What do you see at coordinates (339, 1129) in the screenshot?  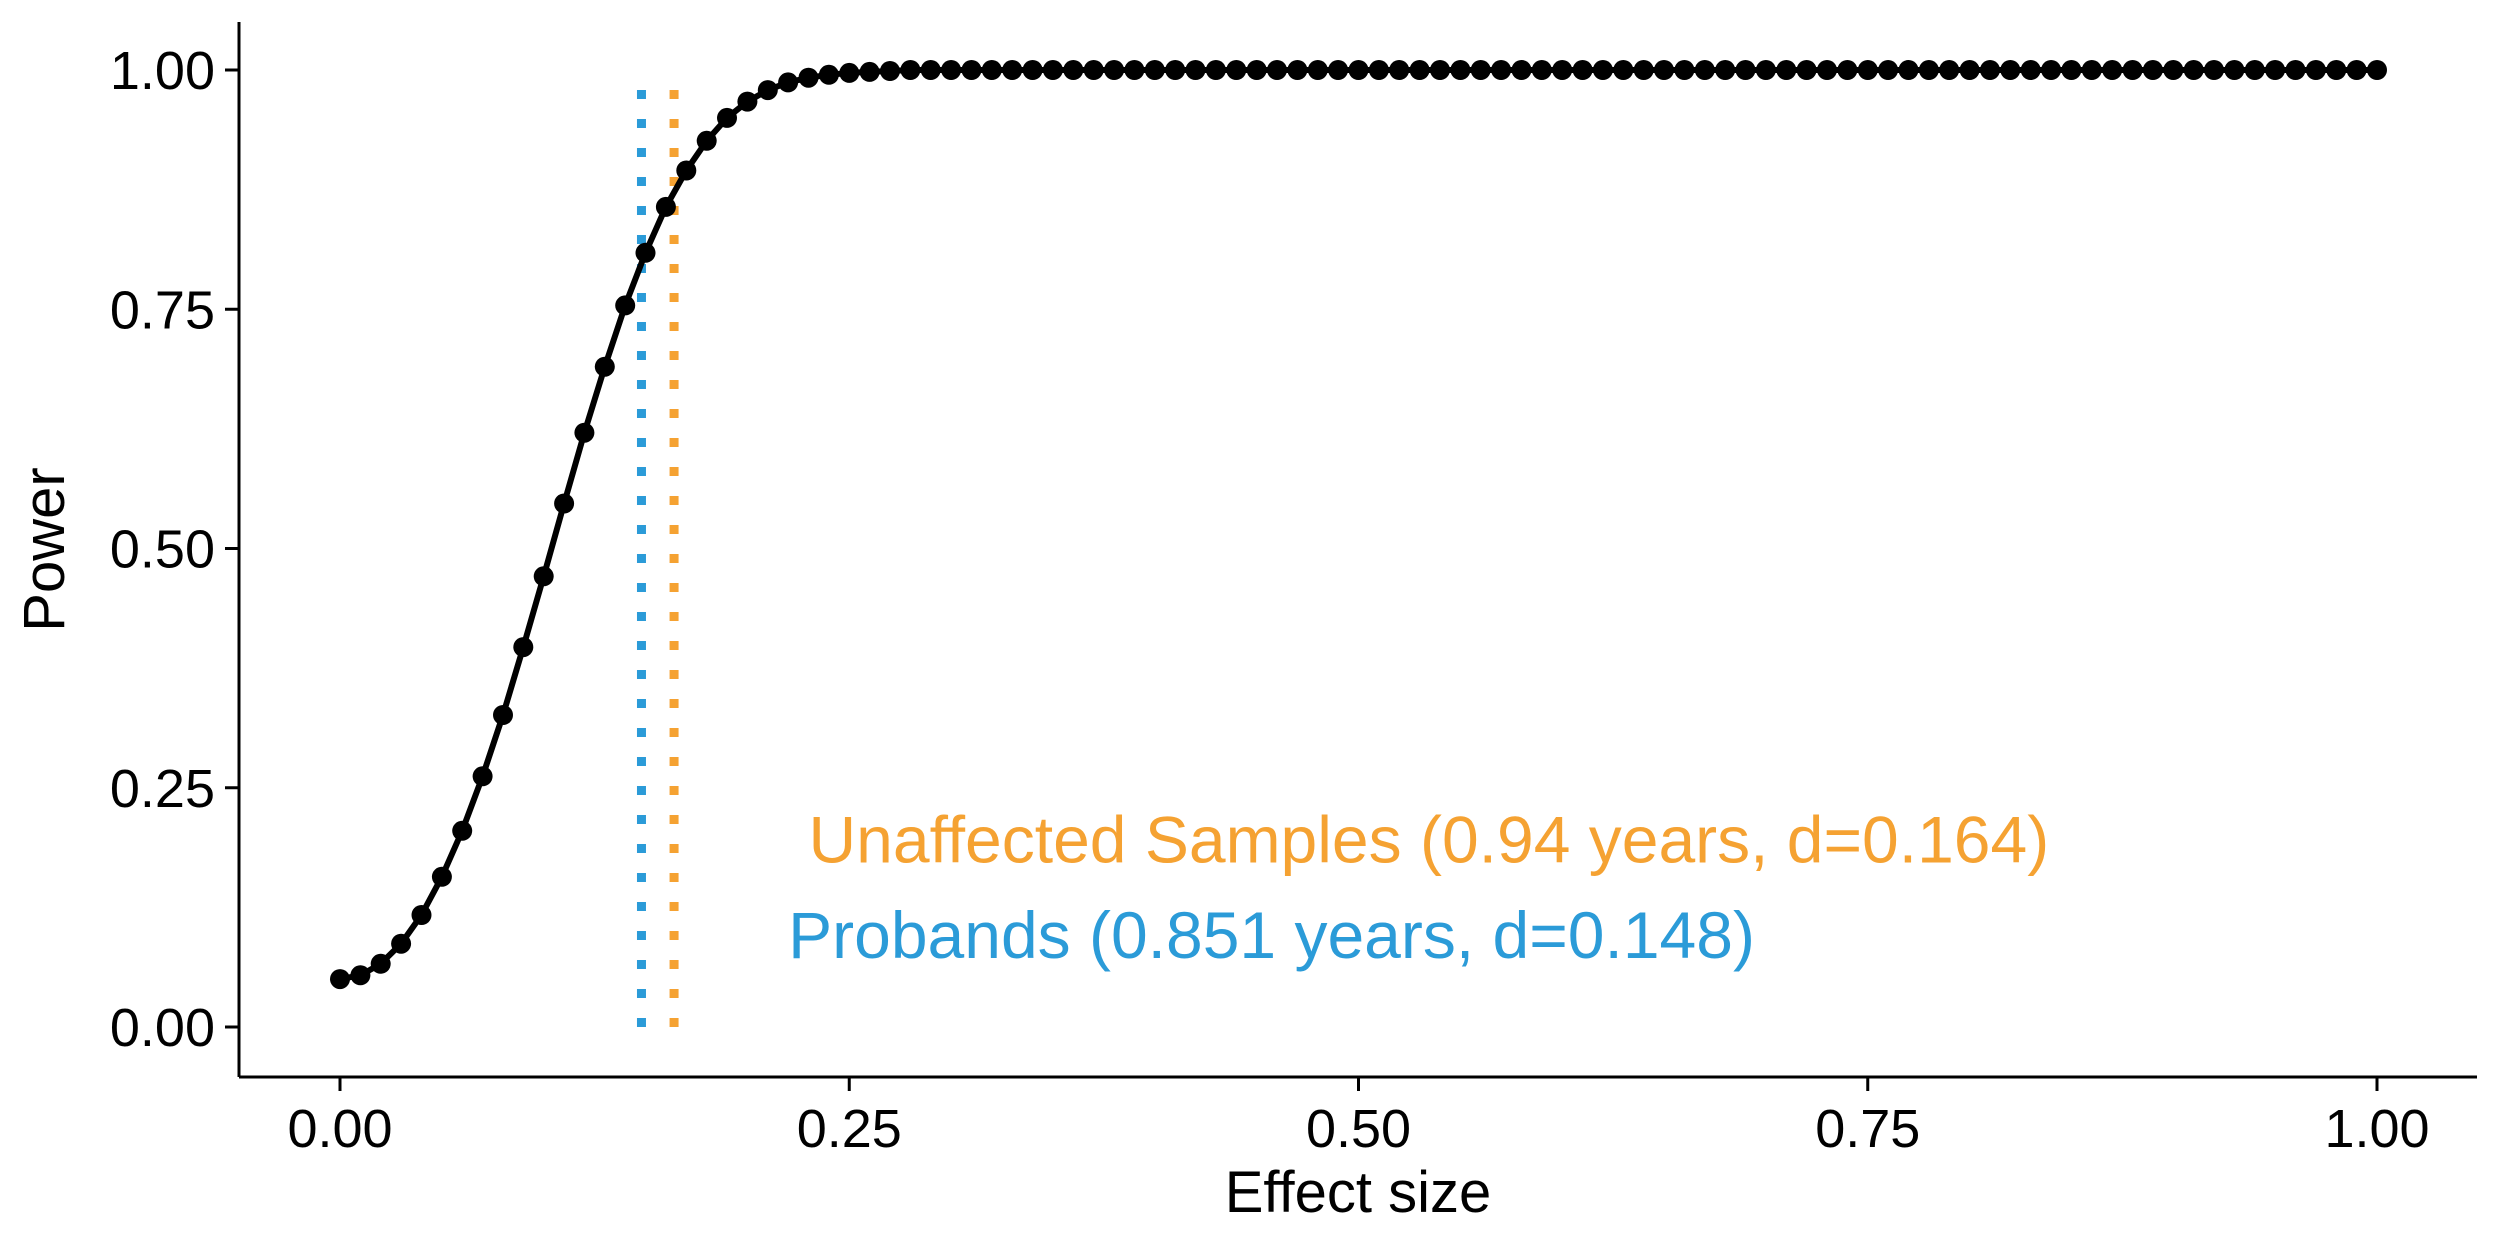 I see `x-tick-label: 0.00` at bounding box center [339, 1129].